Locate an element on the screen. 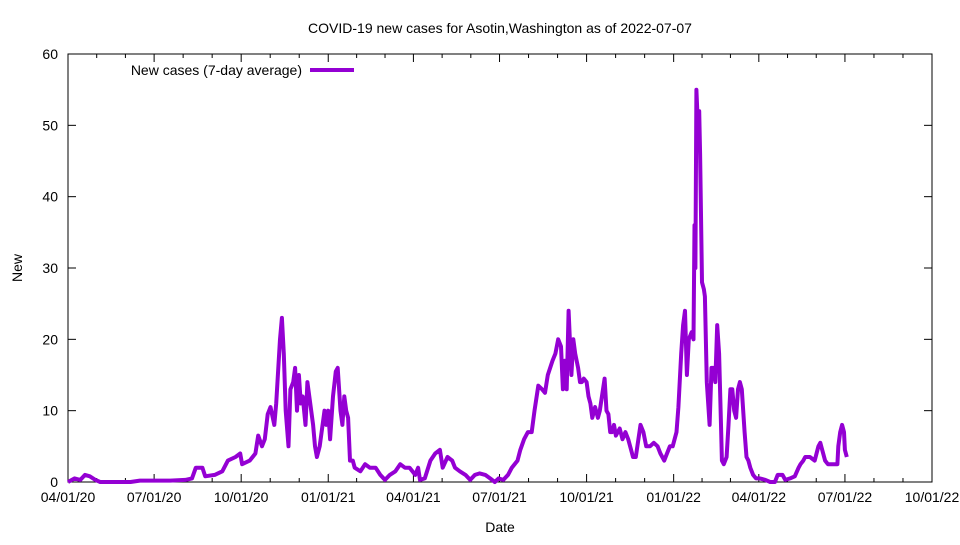 This screenshot has width=960, height=545. legend: New cases (7-day average) is located at coordinates (242, 70).